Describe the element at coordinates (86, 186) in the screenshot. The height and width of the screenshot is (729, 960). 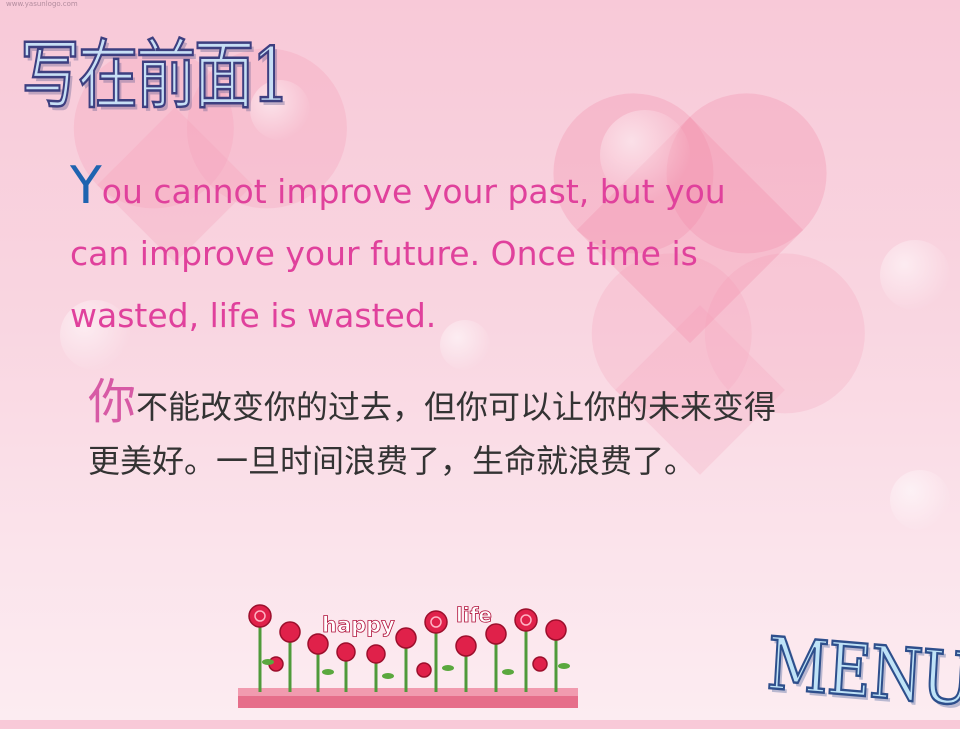
I see `quote-english-initial: Y` at that location.